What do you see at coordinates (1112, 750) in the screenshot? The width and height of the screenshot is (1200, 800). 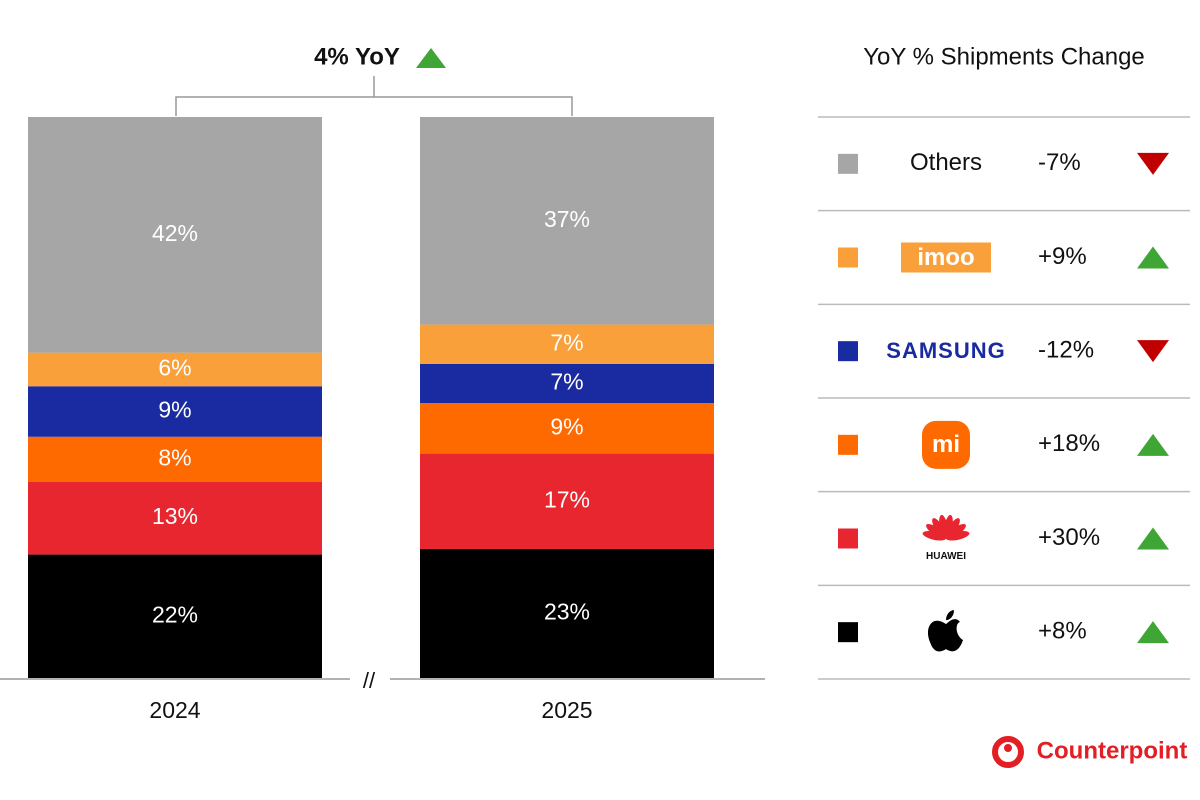 I see `source: Counterpoint` at bounding box center [1112, 750].